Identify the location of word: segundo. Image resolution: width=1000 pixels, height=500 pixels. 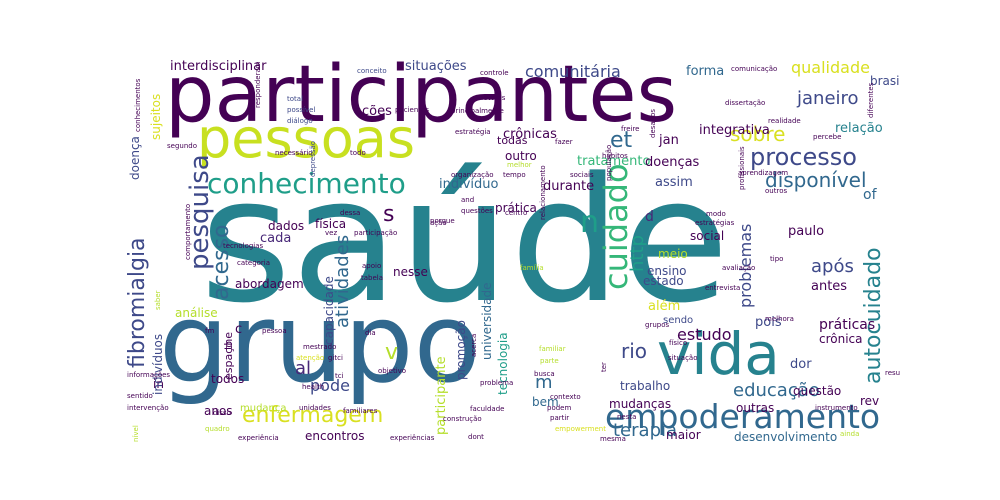
(182, 146).